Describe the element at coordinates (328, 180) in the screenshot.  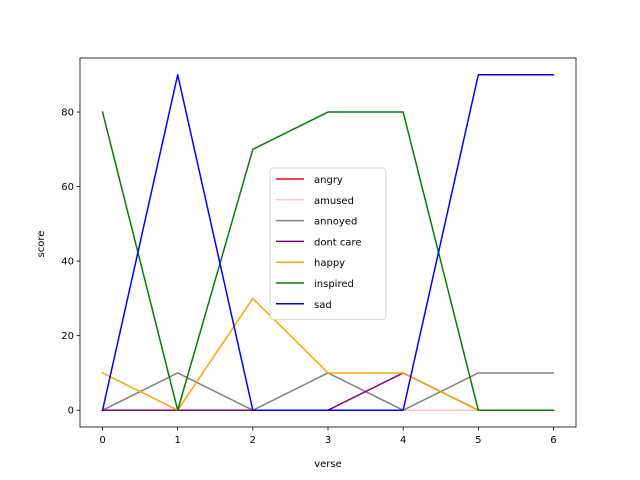
I see `legend-label: angry` at that location.